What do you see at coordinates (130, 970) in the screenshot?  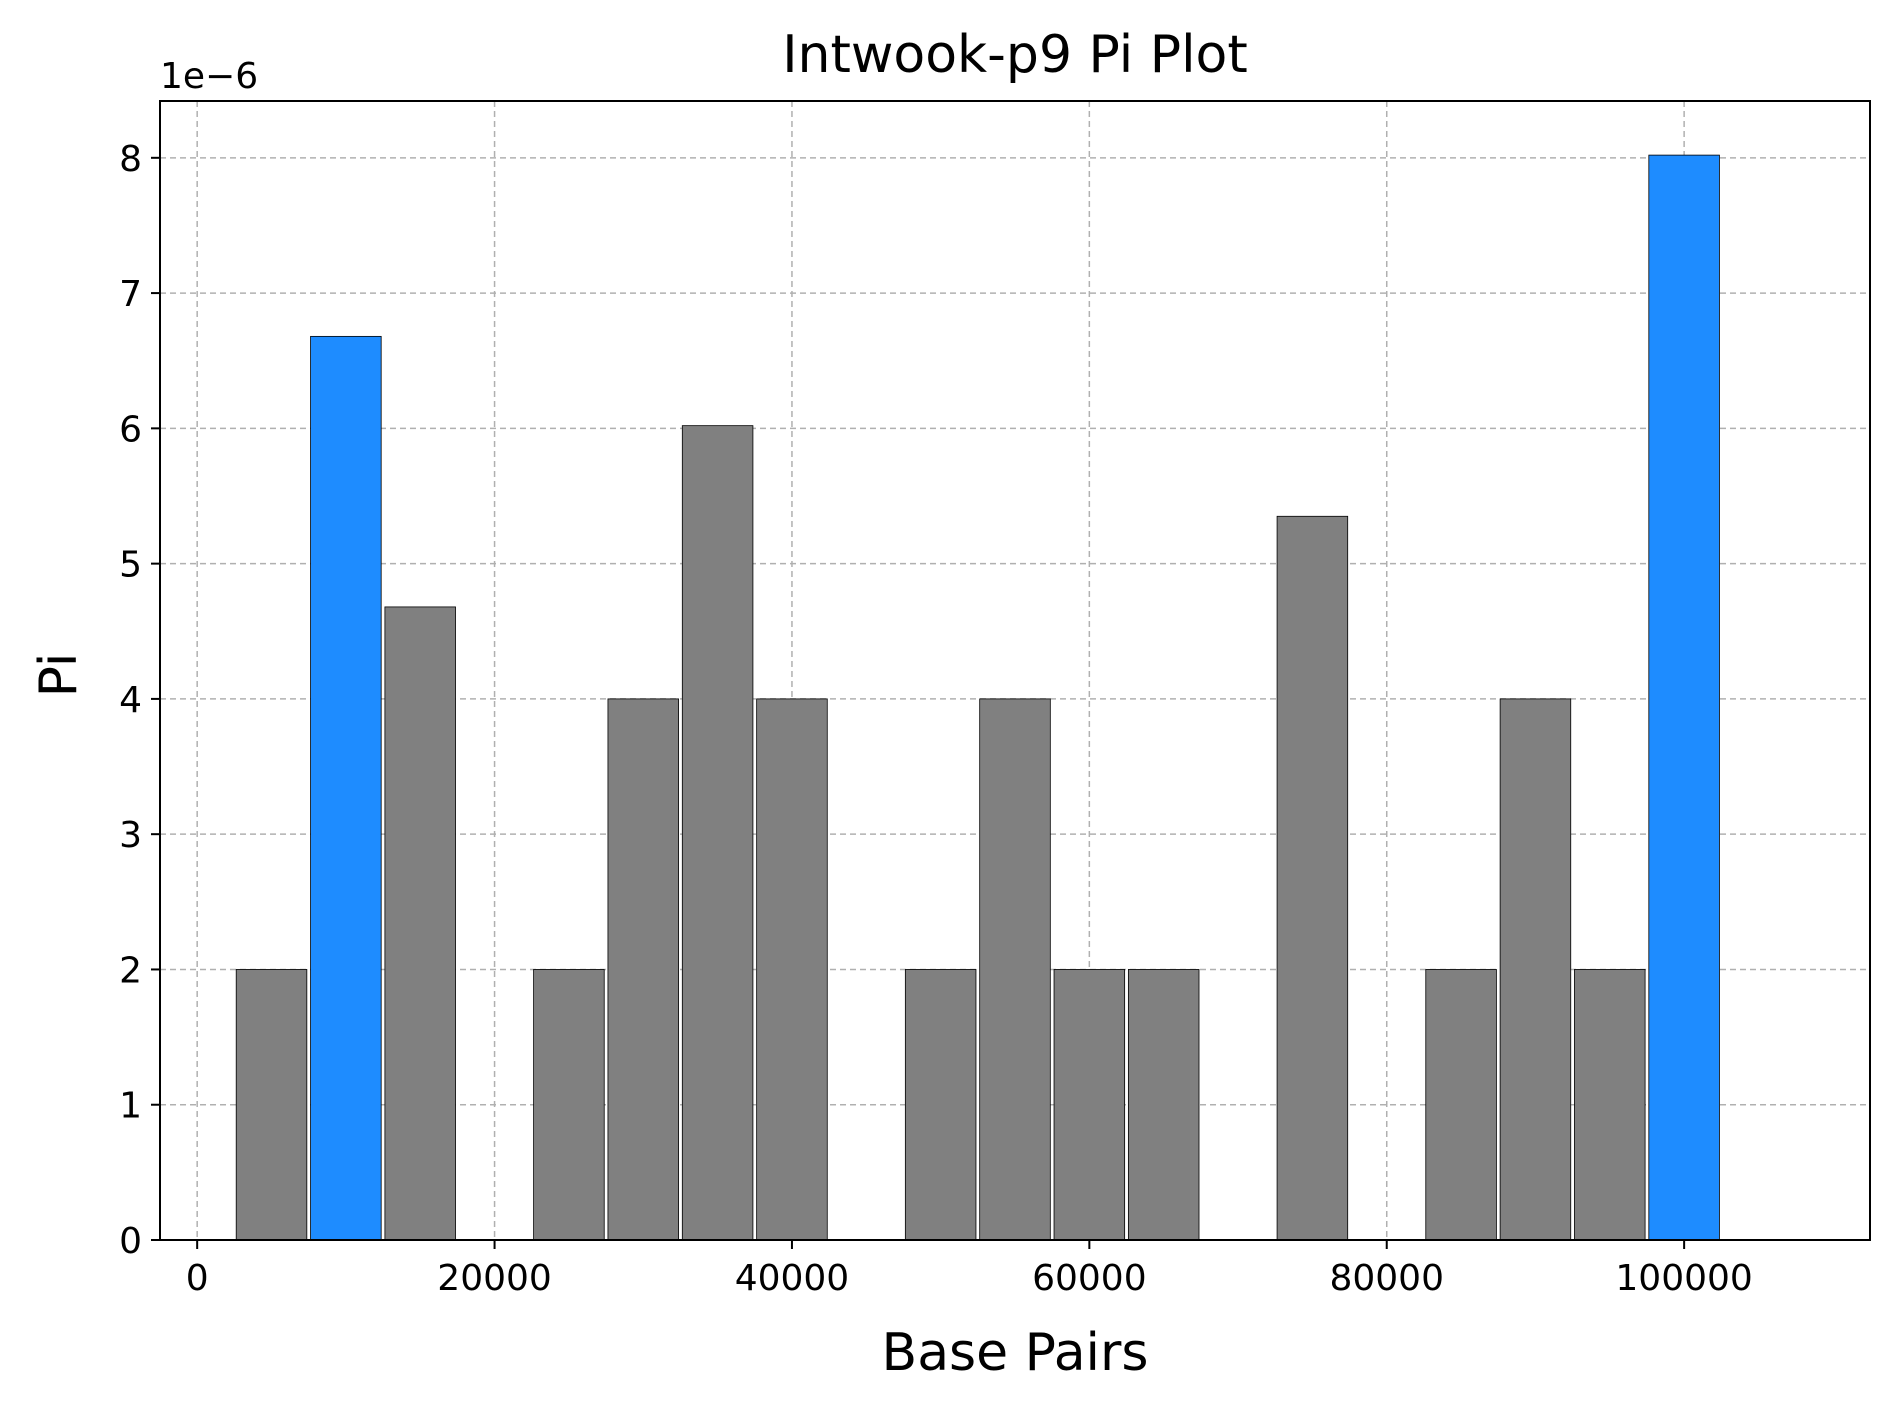 I see `y-tick-label: 2` at bounding box center [130, 970].